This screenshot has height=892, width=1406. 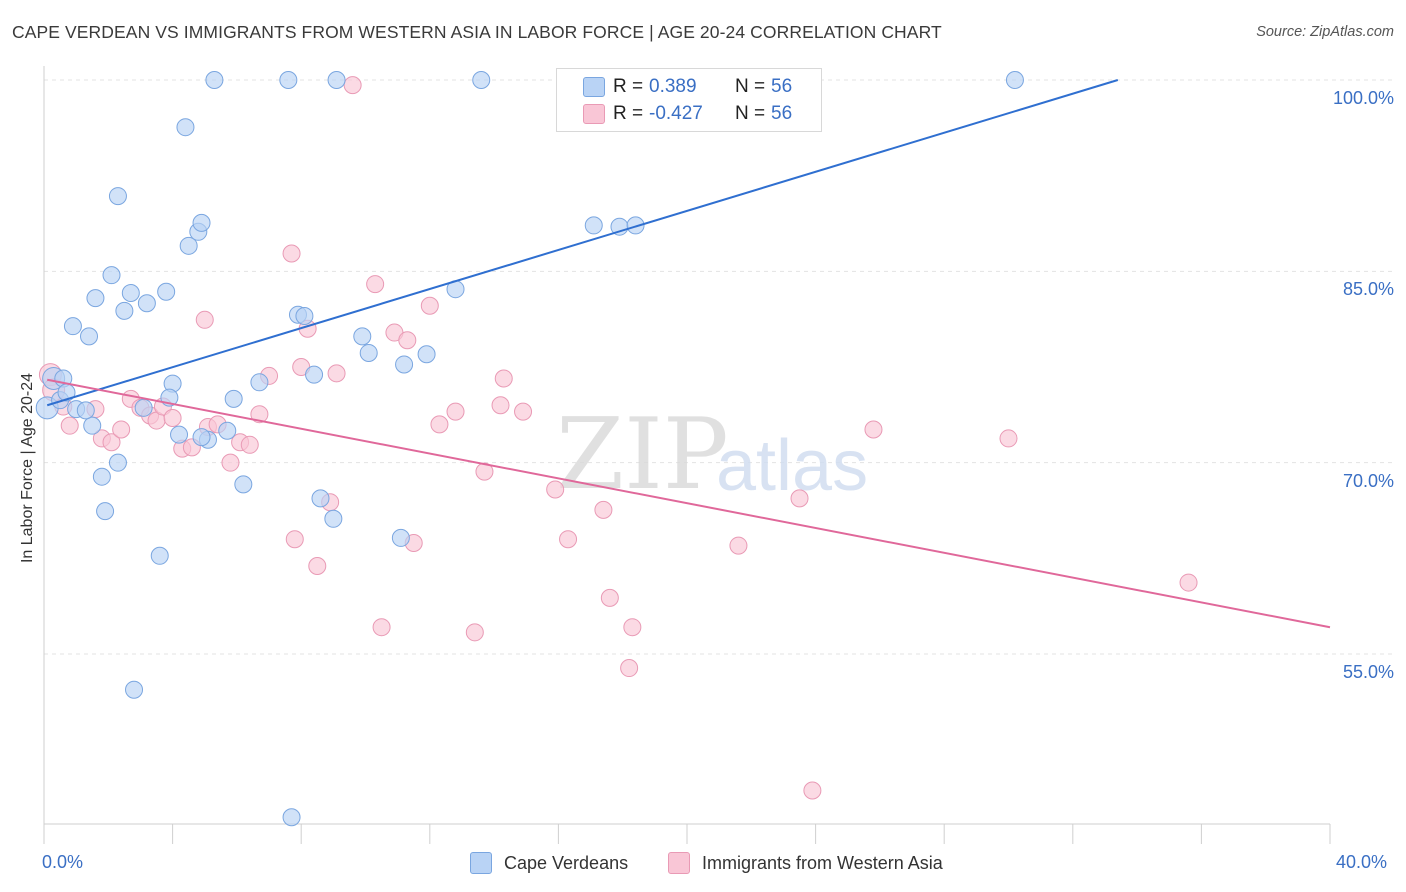 I want to click on y-tick-label-1: 85.0%, so click(x=1368, y=289).